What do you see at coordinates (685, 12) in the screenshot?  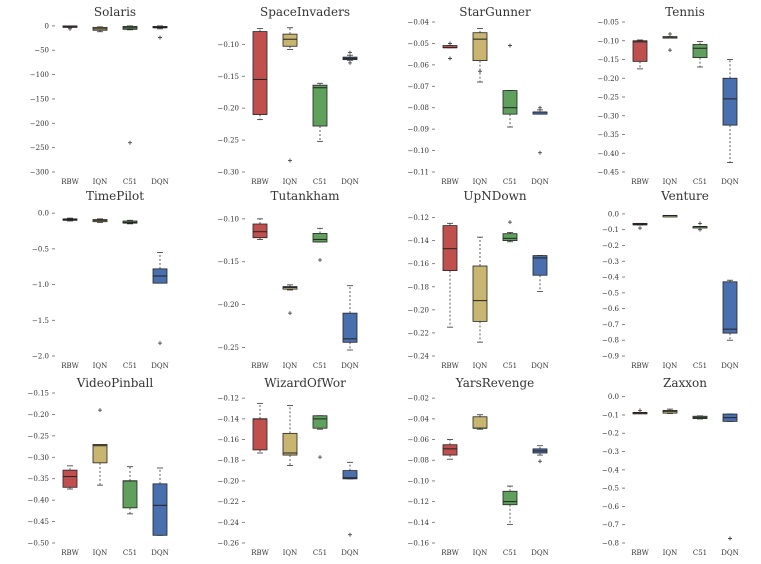 I see `panel-title: Tennis` at bounding box center [685, 12].